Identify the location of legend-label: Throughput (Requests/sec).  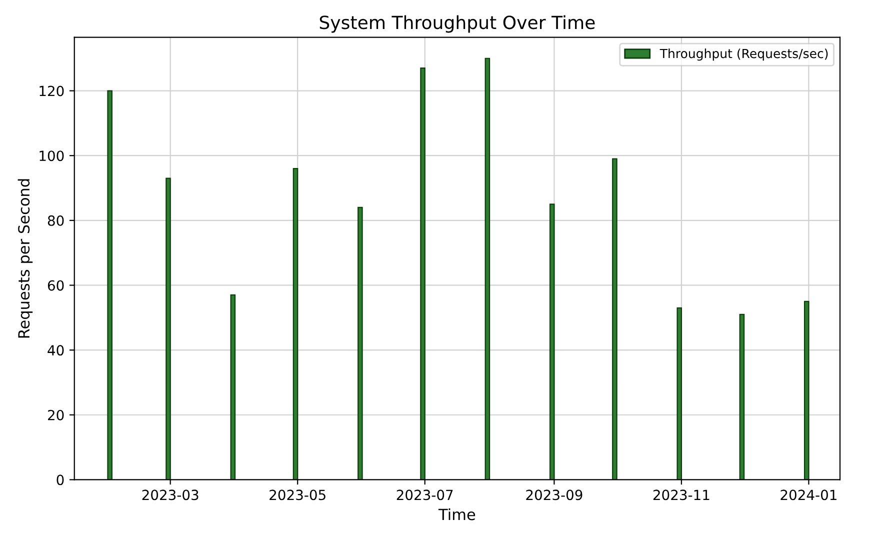
(744, 54).